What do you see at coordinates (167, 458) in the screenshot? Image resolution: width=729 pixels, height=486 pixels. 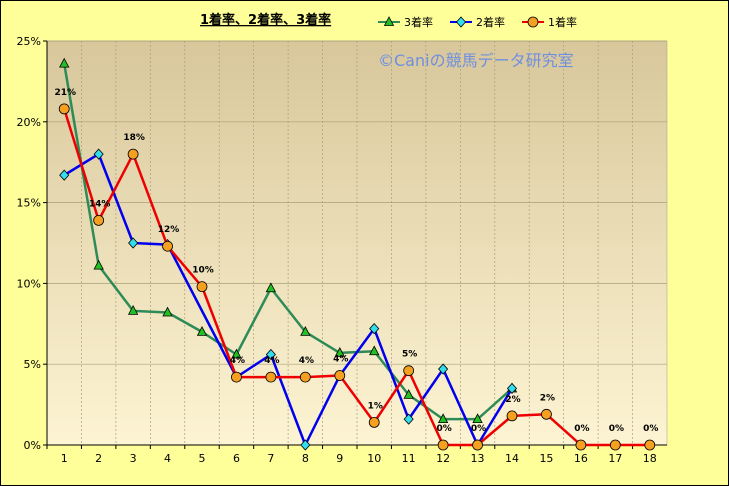 I see `x-tick-label: 4` at bounding box center [167, 458].